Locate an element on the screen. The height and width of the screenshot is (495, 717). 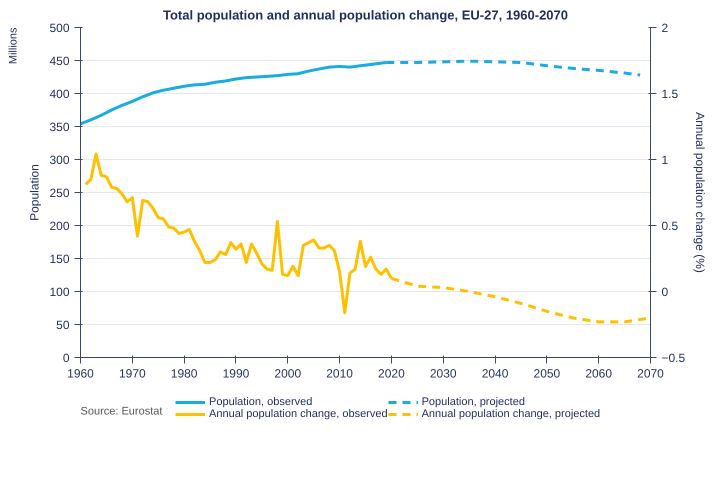
y-tick-label: 150 is located at coordinates (59, 259).